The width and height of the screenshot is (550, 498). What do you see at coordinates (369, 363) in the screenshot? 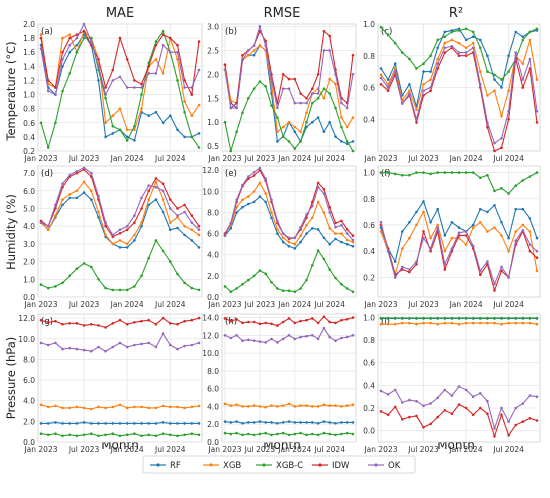
I see `y-tick-label: 0.6` at bounding box center [369, 363].